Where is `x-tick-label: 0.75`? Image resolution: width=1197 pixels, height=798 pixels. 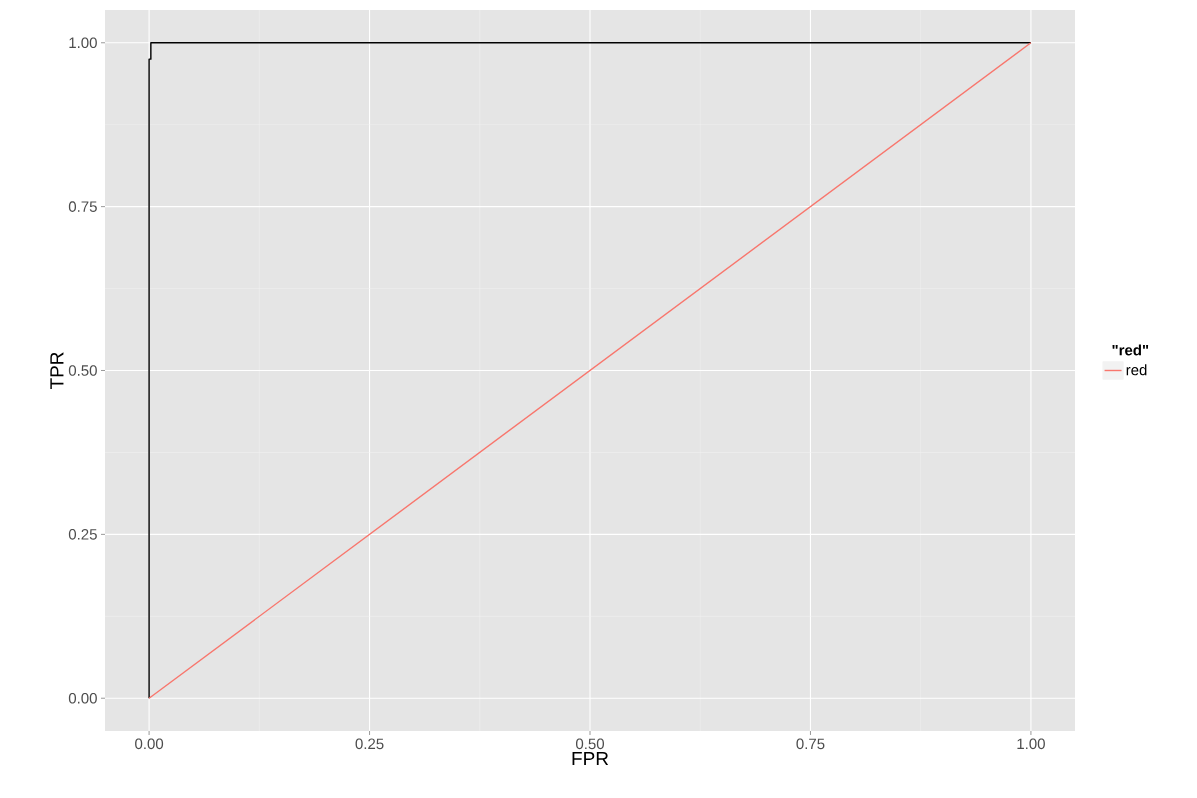 x-tick-label: 0.75 is located at coordinates (810, 744).